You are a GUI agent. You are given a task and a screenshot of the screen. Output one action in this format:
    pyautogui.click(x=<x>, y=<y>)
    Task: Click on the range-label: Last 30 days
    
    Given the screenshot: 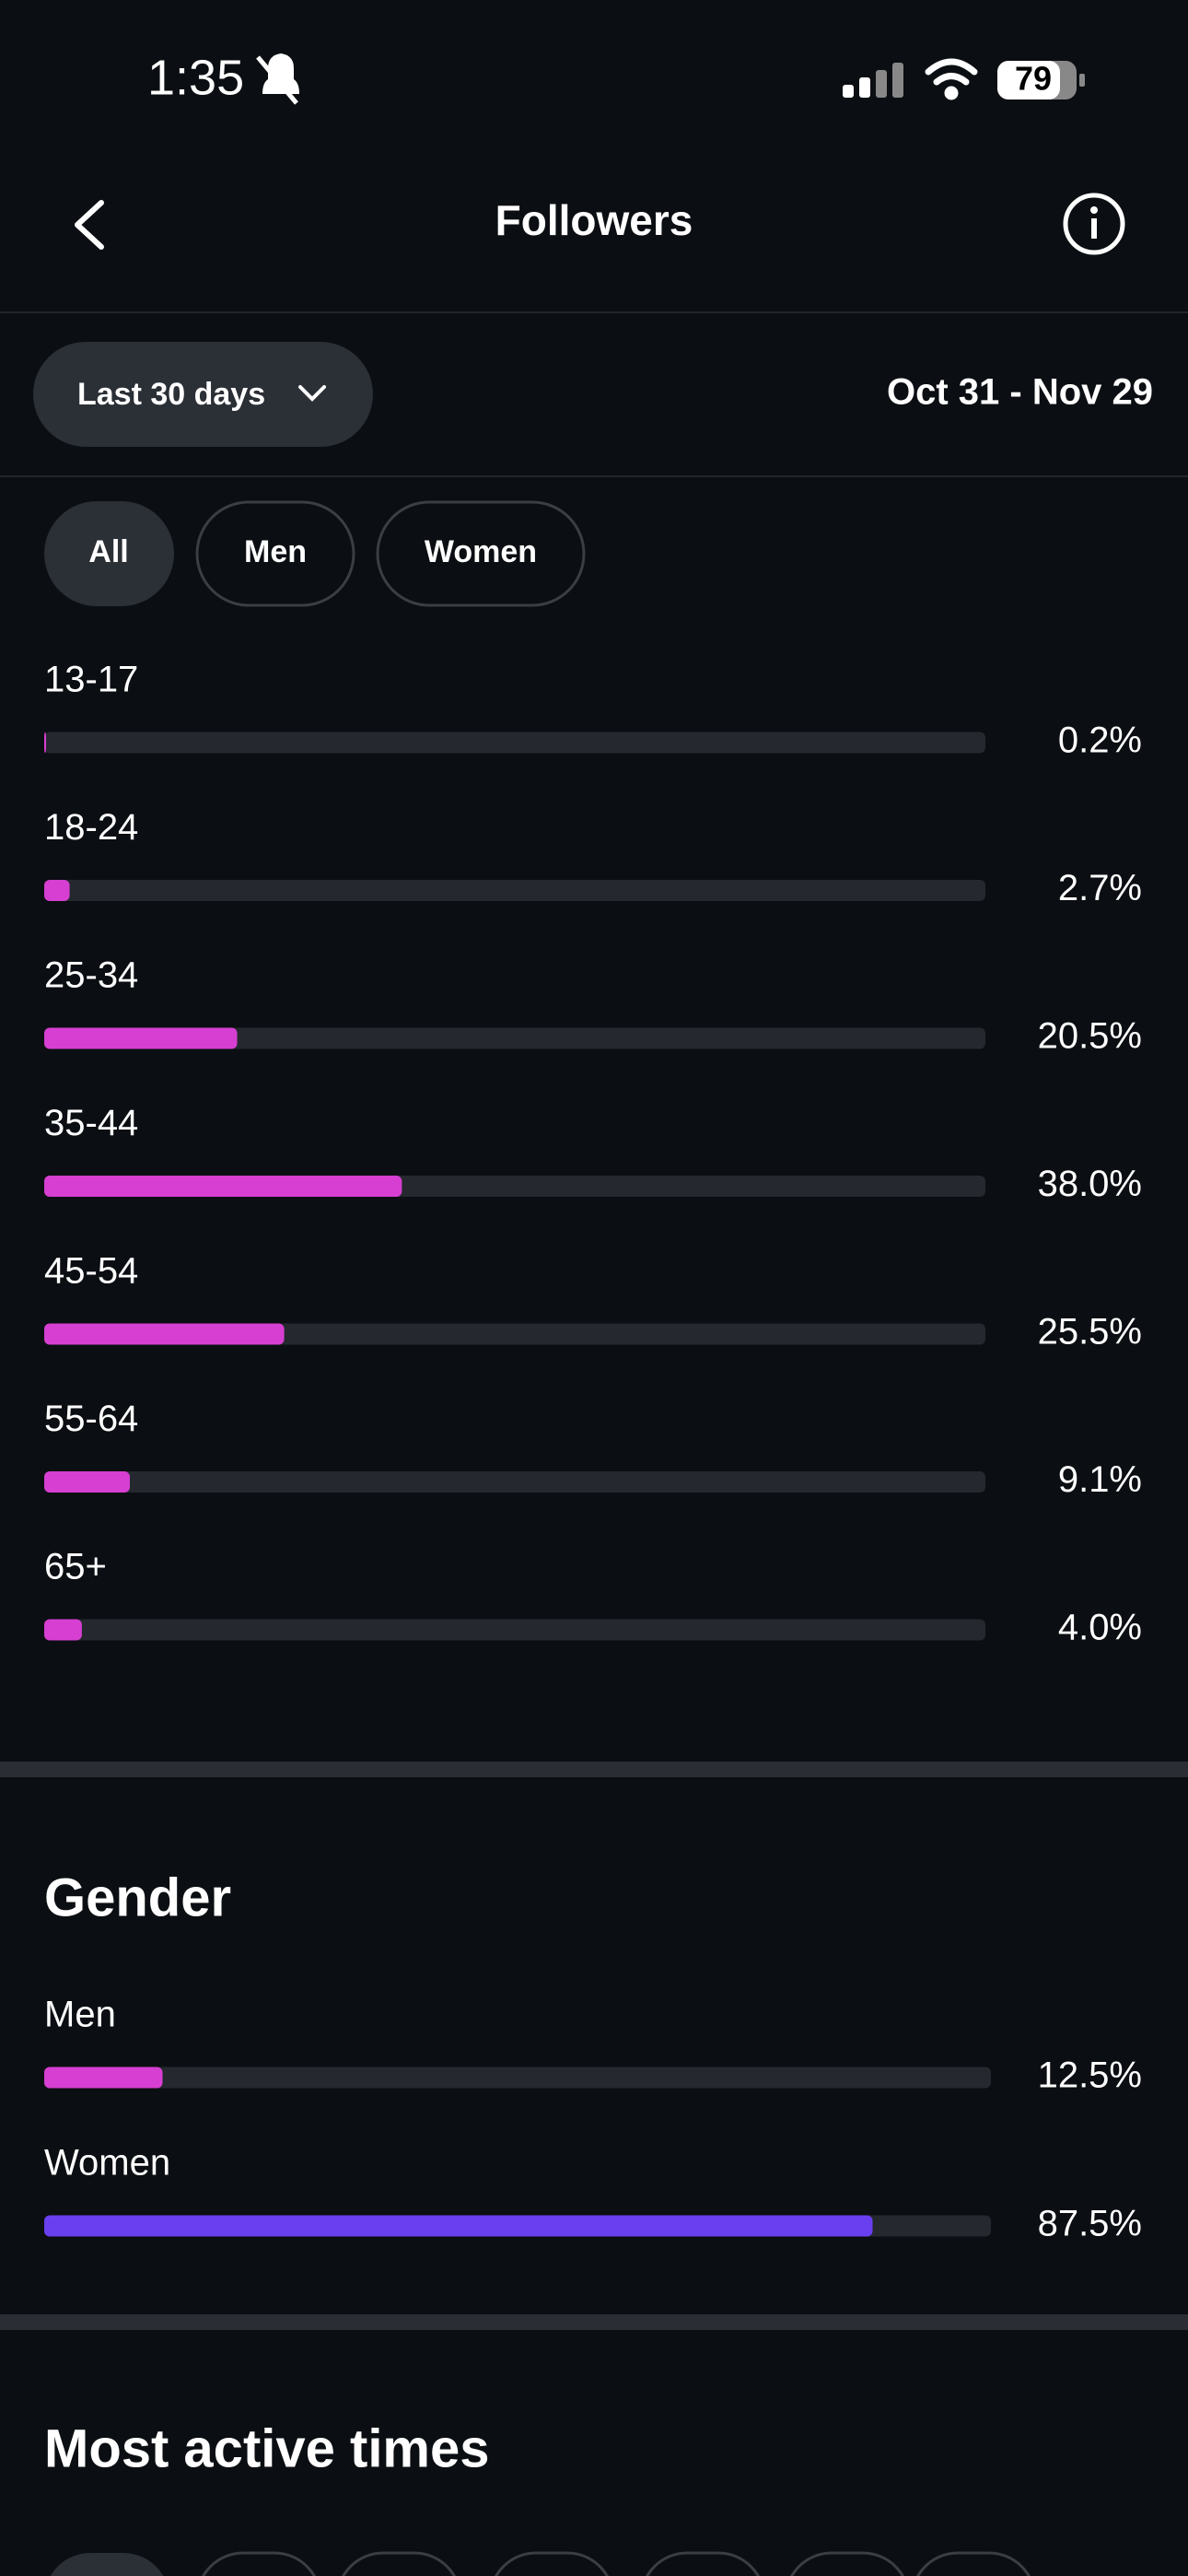 What is the action you would take?
    pyautogui.click(x=171, y=395)
    